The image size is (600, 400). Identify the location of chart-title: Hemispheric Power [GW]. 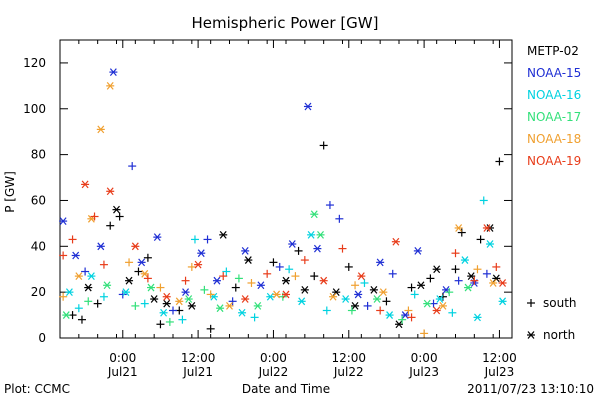
(285, 23).